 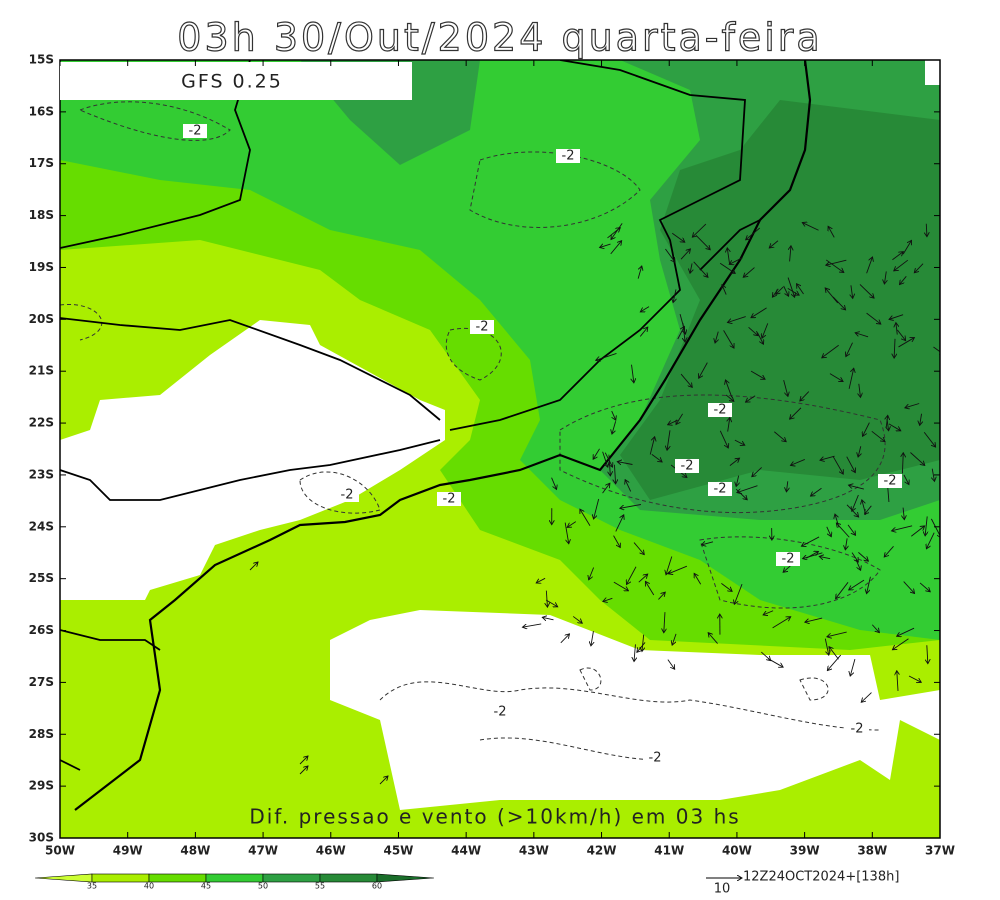 What do you see at coordinates (41, 578) in the screenshot?
I see `lat-label: 25S` at bounding box center [41, 578].